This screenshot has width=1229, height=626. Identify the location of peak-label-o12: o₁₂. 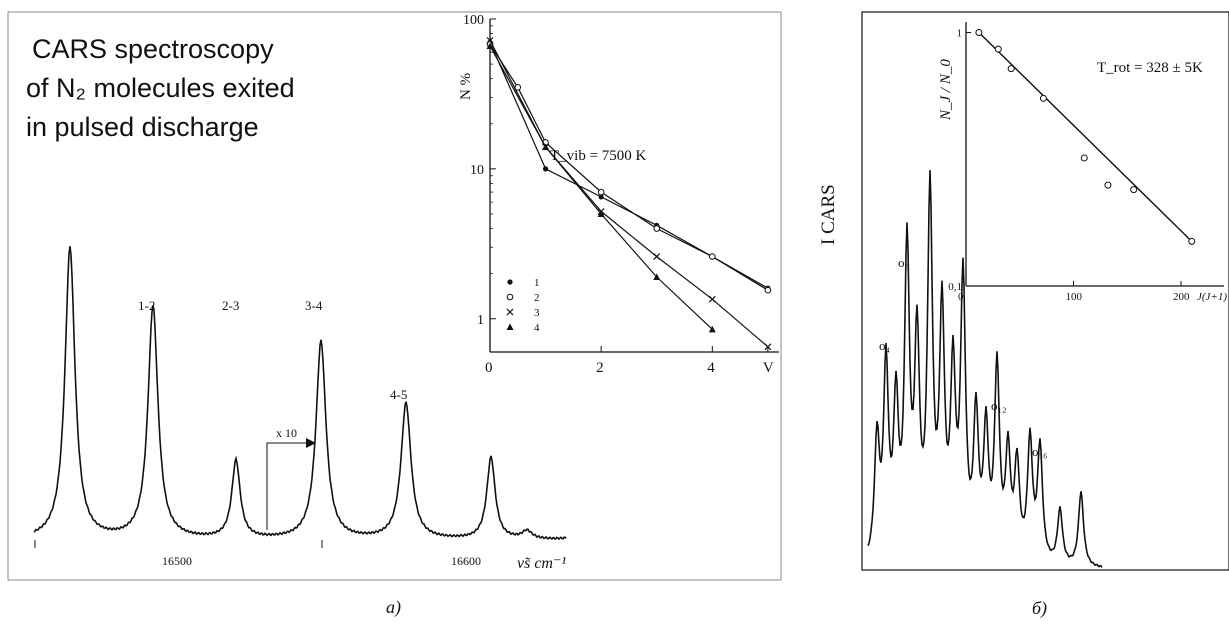
(999, 405).